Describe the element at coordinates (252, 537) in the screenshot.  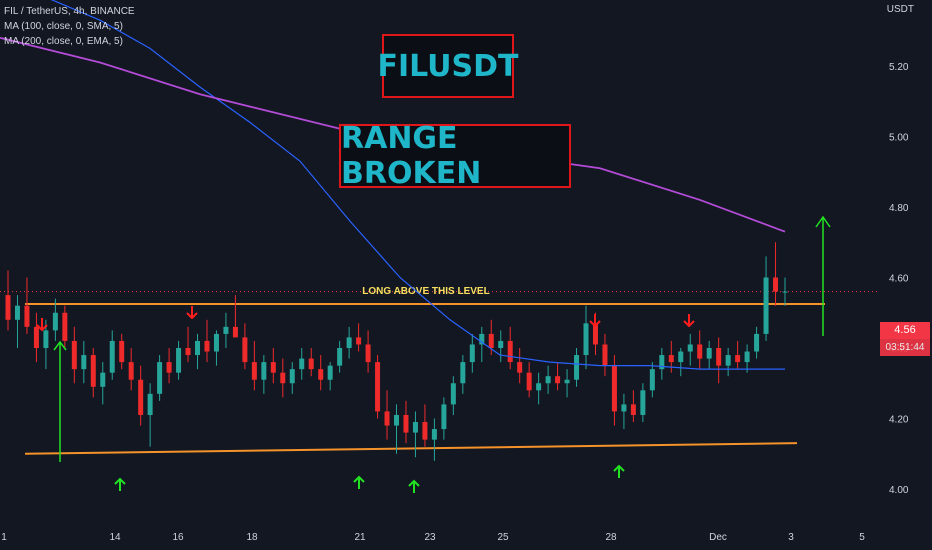
I see `x-tick-label: 18` at that location.